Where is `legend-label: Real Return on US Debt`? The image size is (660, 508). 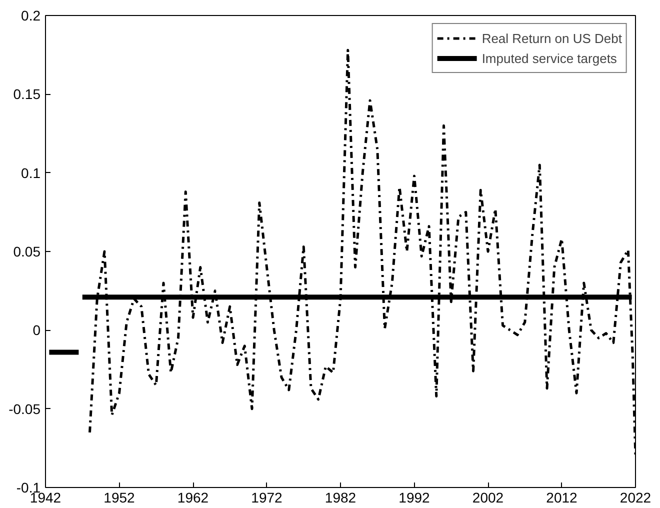
legend-label: Real Return on US Debt is located at coordinates (552, 38).